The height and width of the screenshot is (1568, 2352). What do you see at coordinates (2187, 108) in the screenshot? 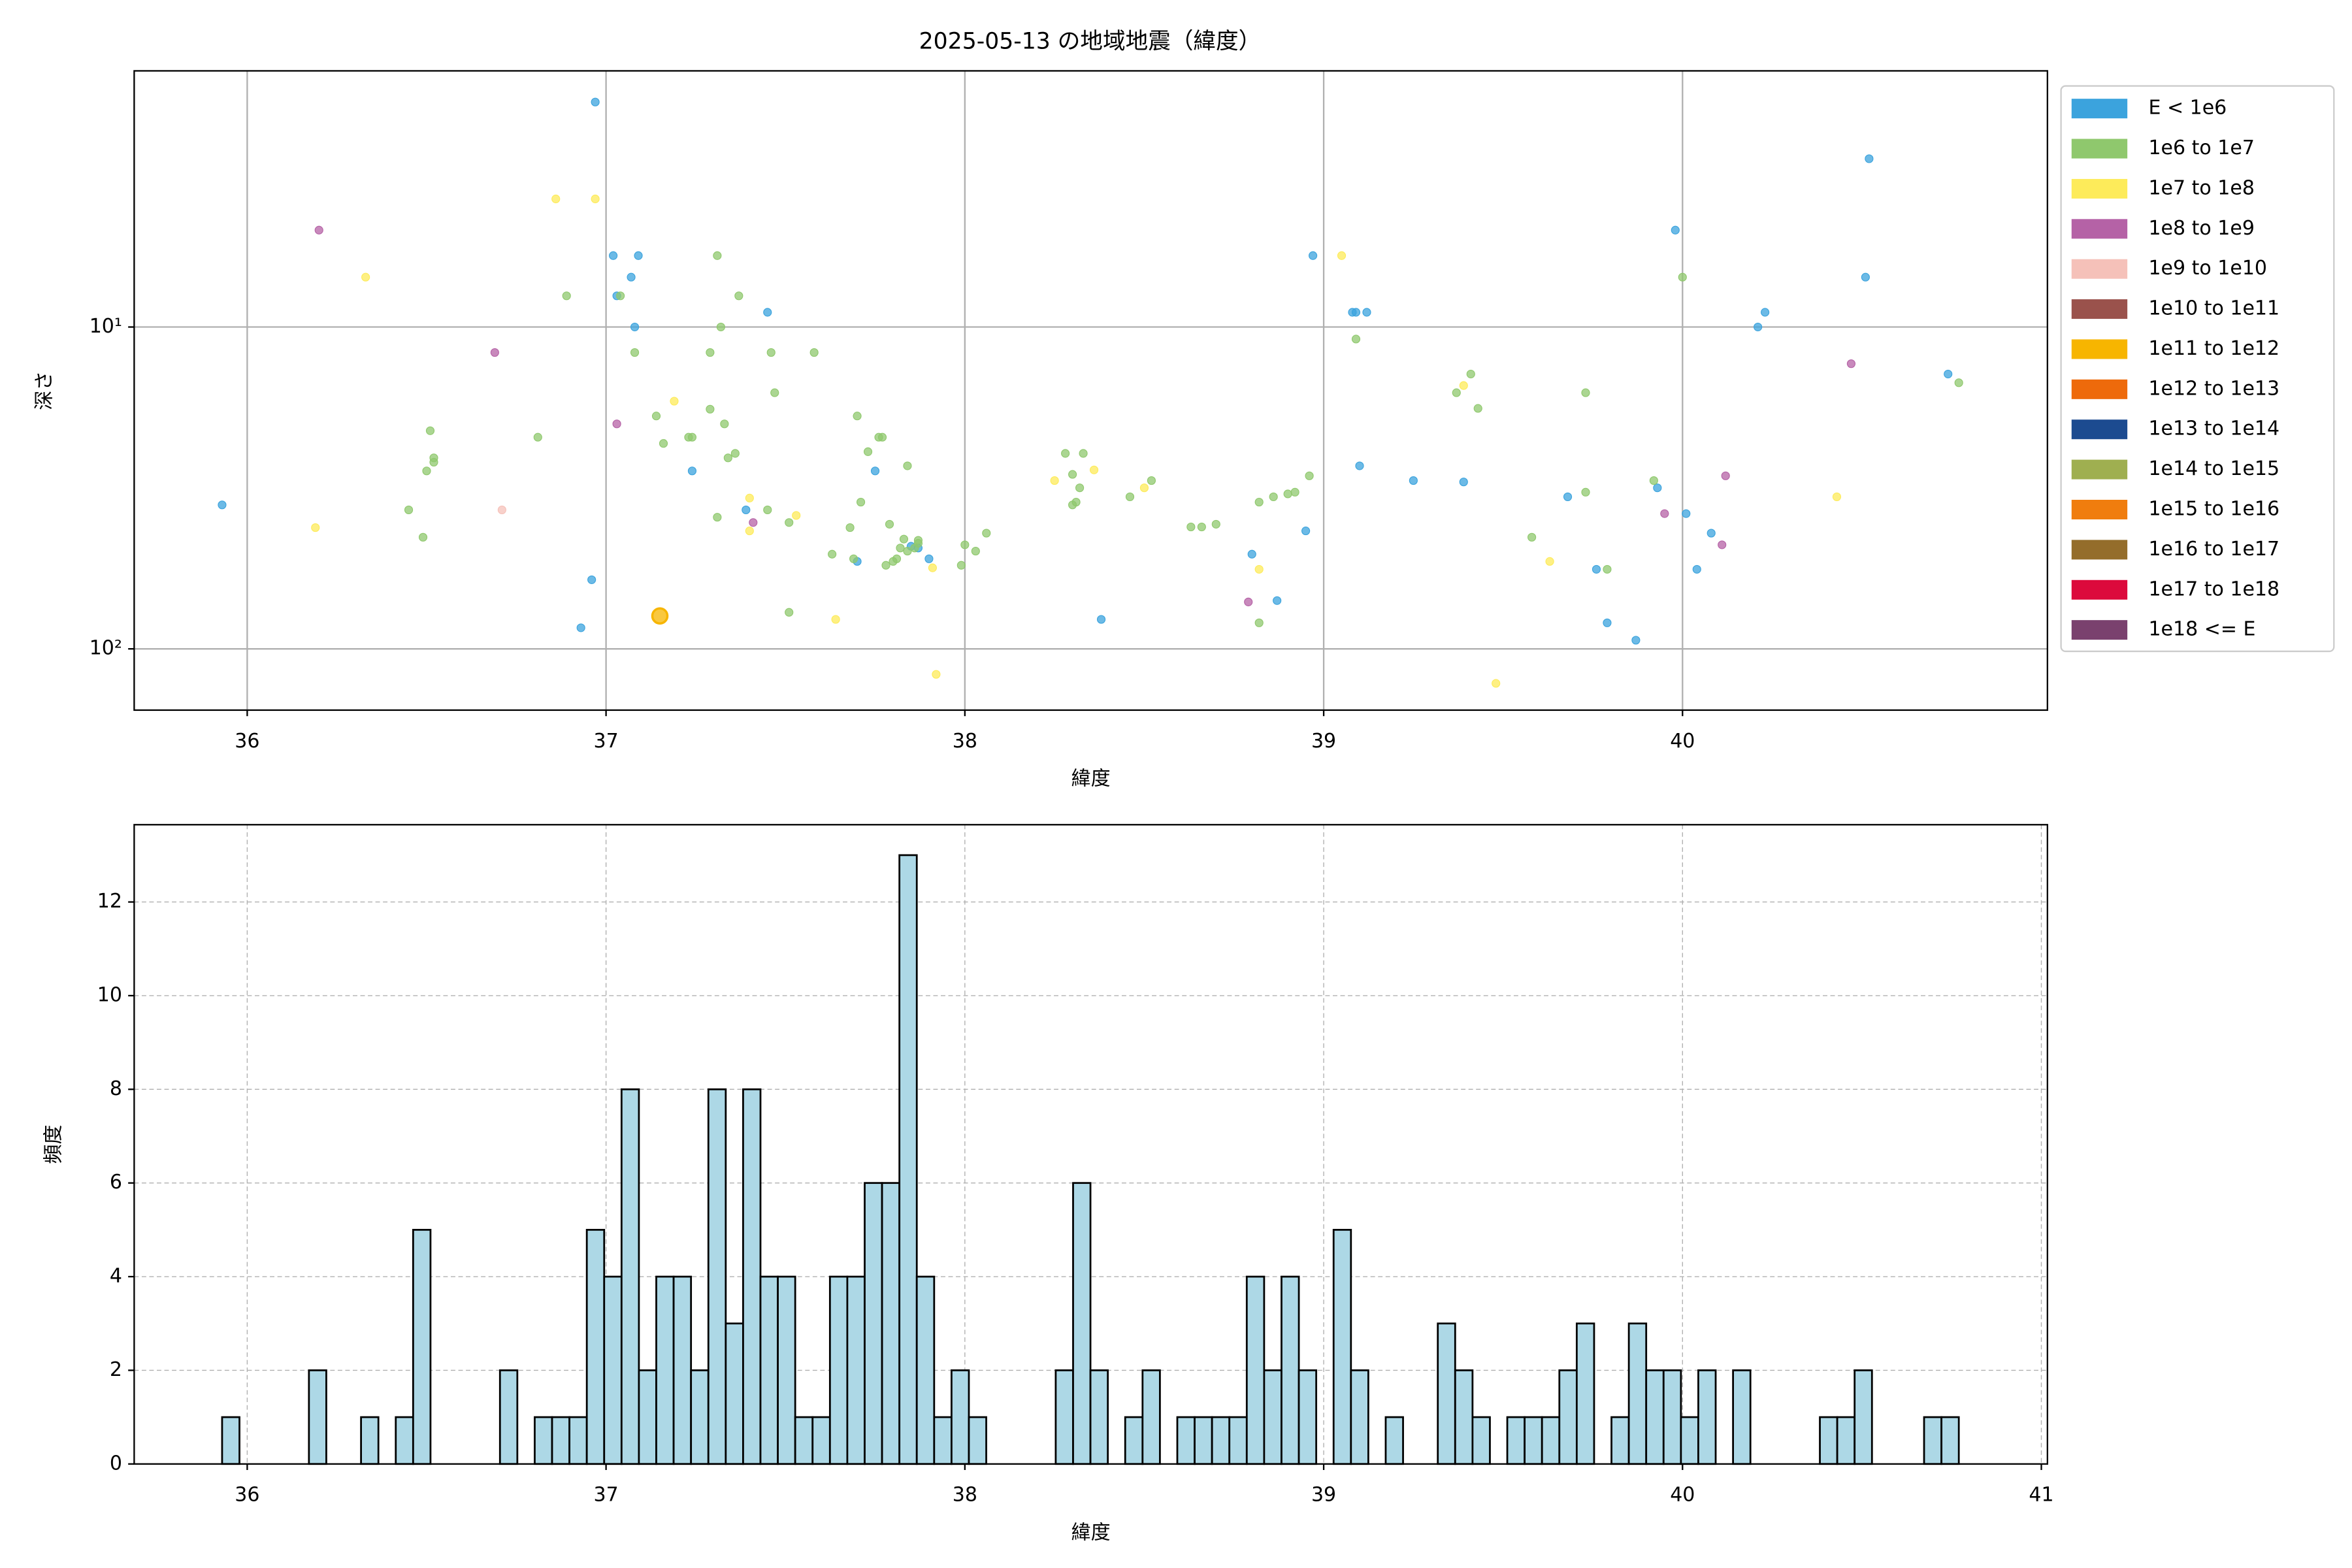
I see `legend-label: E < 1e6` at bounding box center [2187, 108].